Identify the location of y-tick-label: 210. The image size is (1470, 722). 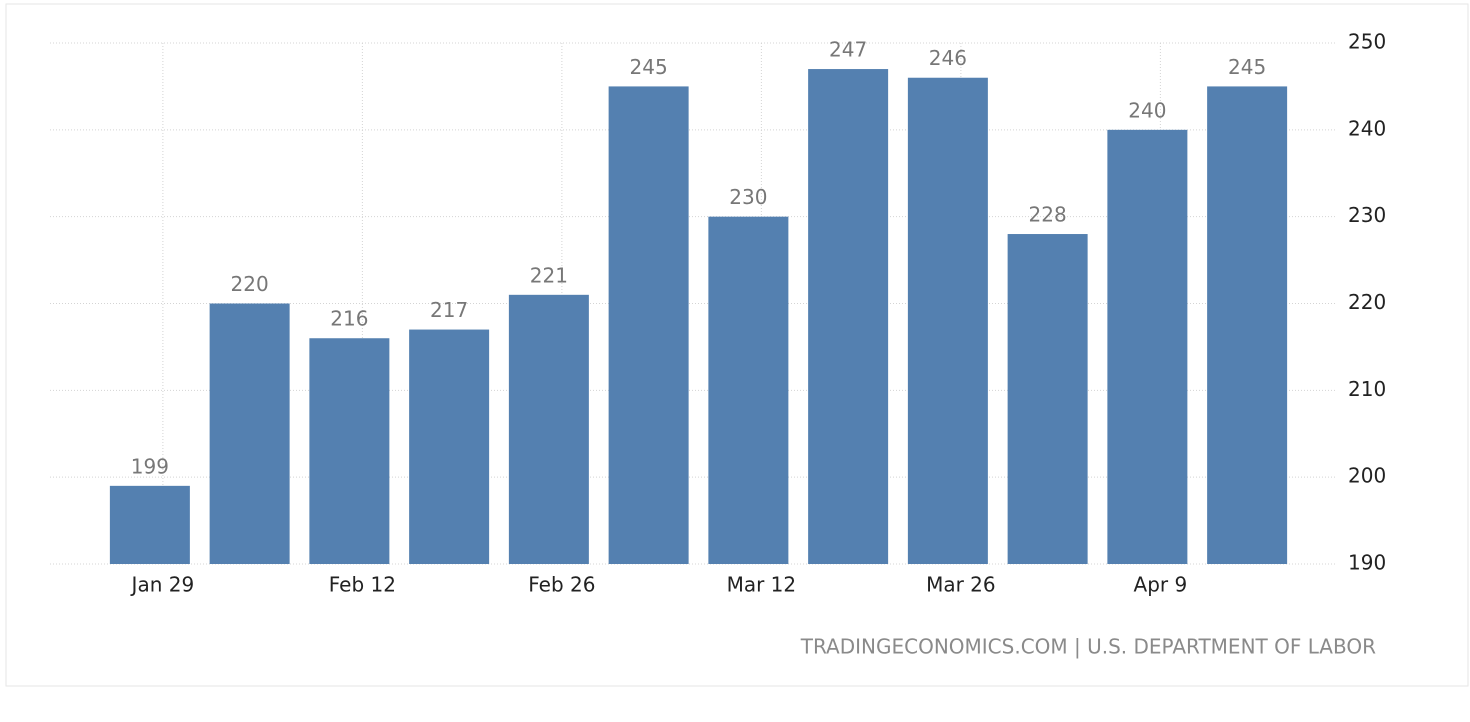
(1367, 389).